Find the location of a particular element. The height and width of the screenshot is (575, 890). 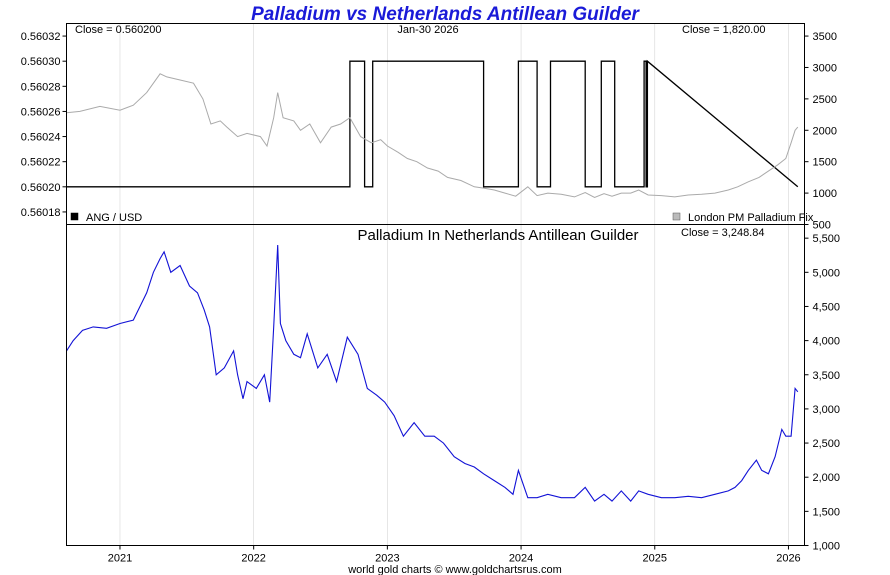

bottom-x-tick-label: 2022 is located at coordinates (253, 559).